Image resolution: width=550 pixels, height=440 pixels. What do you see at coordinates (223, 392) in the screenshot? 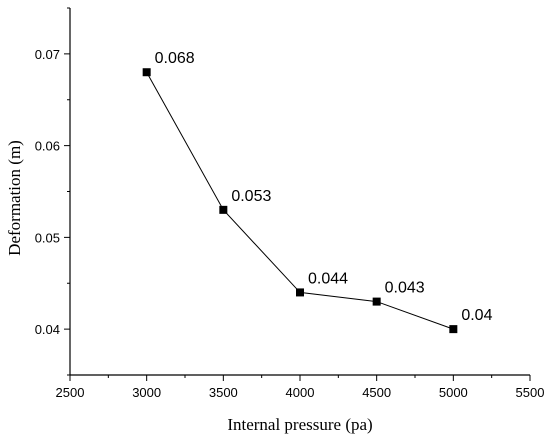
I see `x-tick-label: 3500` at bounding box center [223, 392].